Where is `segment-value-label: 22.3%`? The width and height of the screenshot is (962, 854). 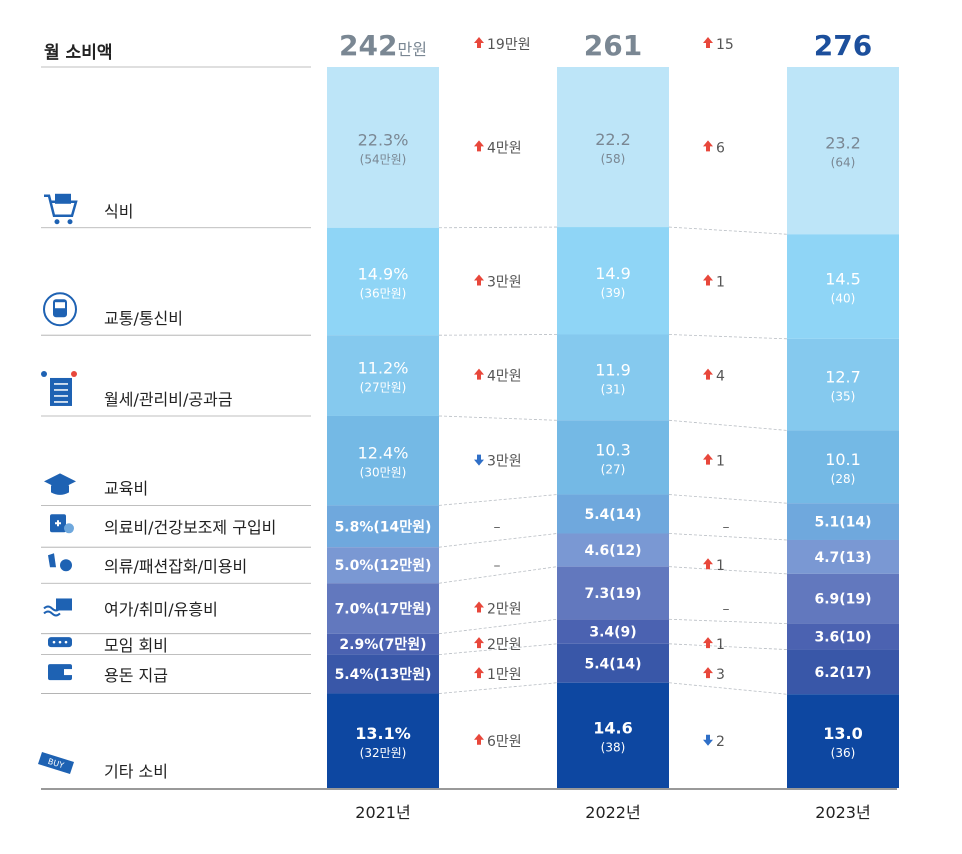 segment-value-label: 22.3% is located at coordinates (383, 139).